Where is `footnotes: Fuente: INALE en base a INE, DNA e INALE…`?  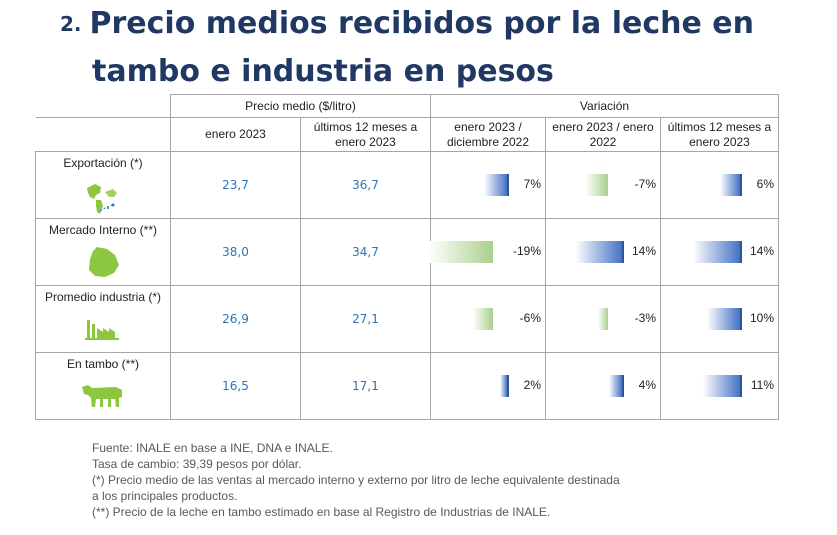
footnotes: Fuente: INALE en base a INE, DNA e INALE… is located at coordinates (356, 480).